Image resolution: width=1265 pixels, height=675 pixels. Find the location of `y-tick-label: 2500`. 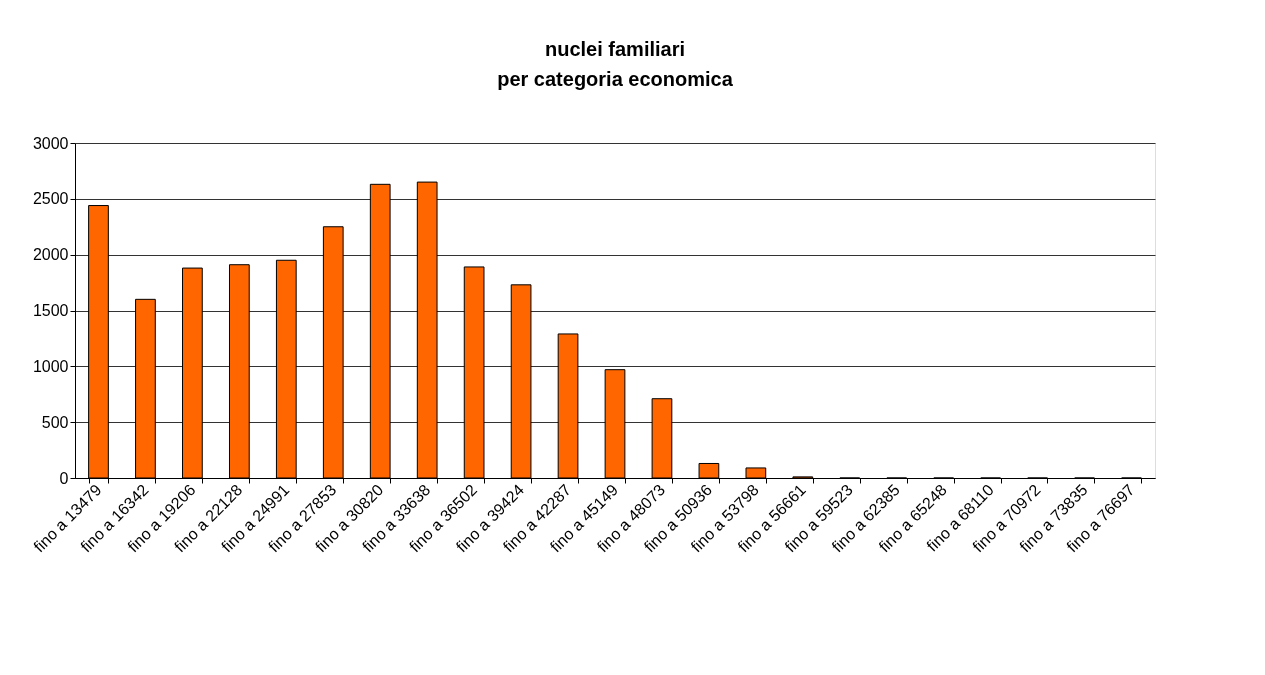

y-tick-label: 2500 is located at coordinates (50, 199).